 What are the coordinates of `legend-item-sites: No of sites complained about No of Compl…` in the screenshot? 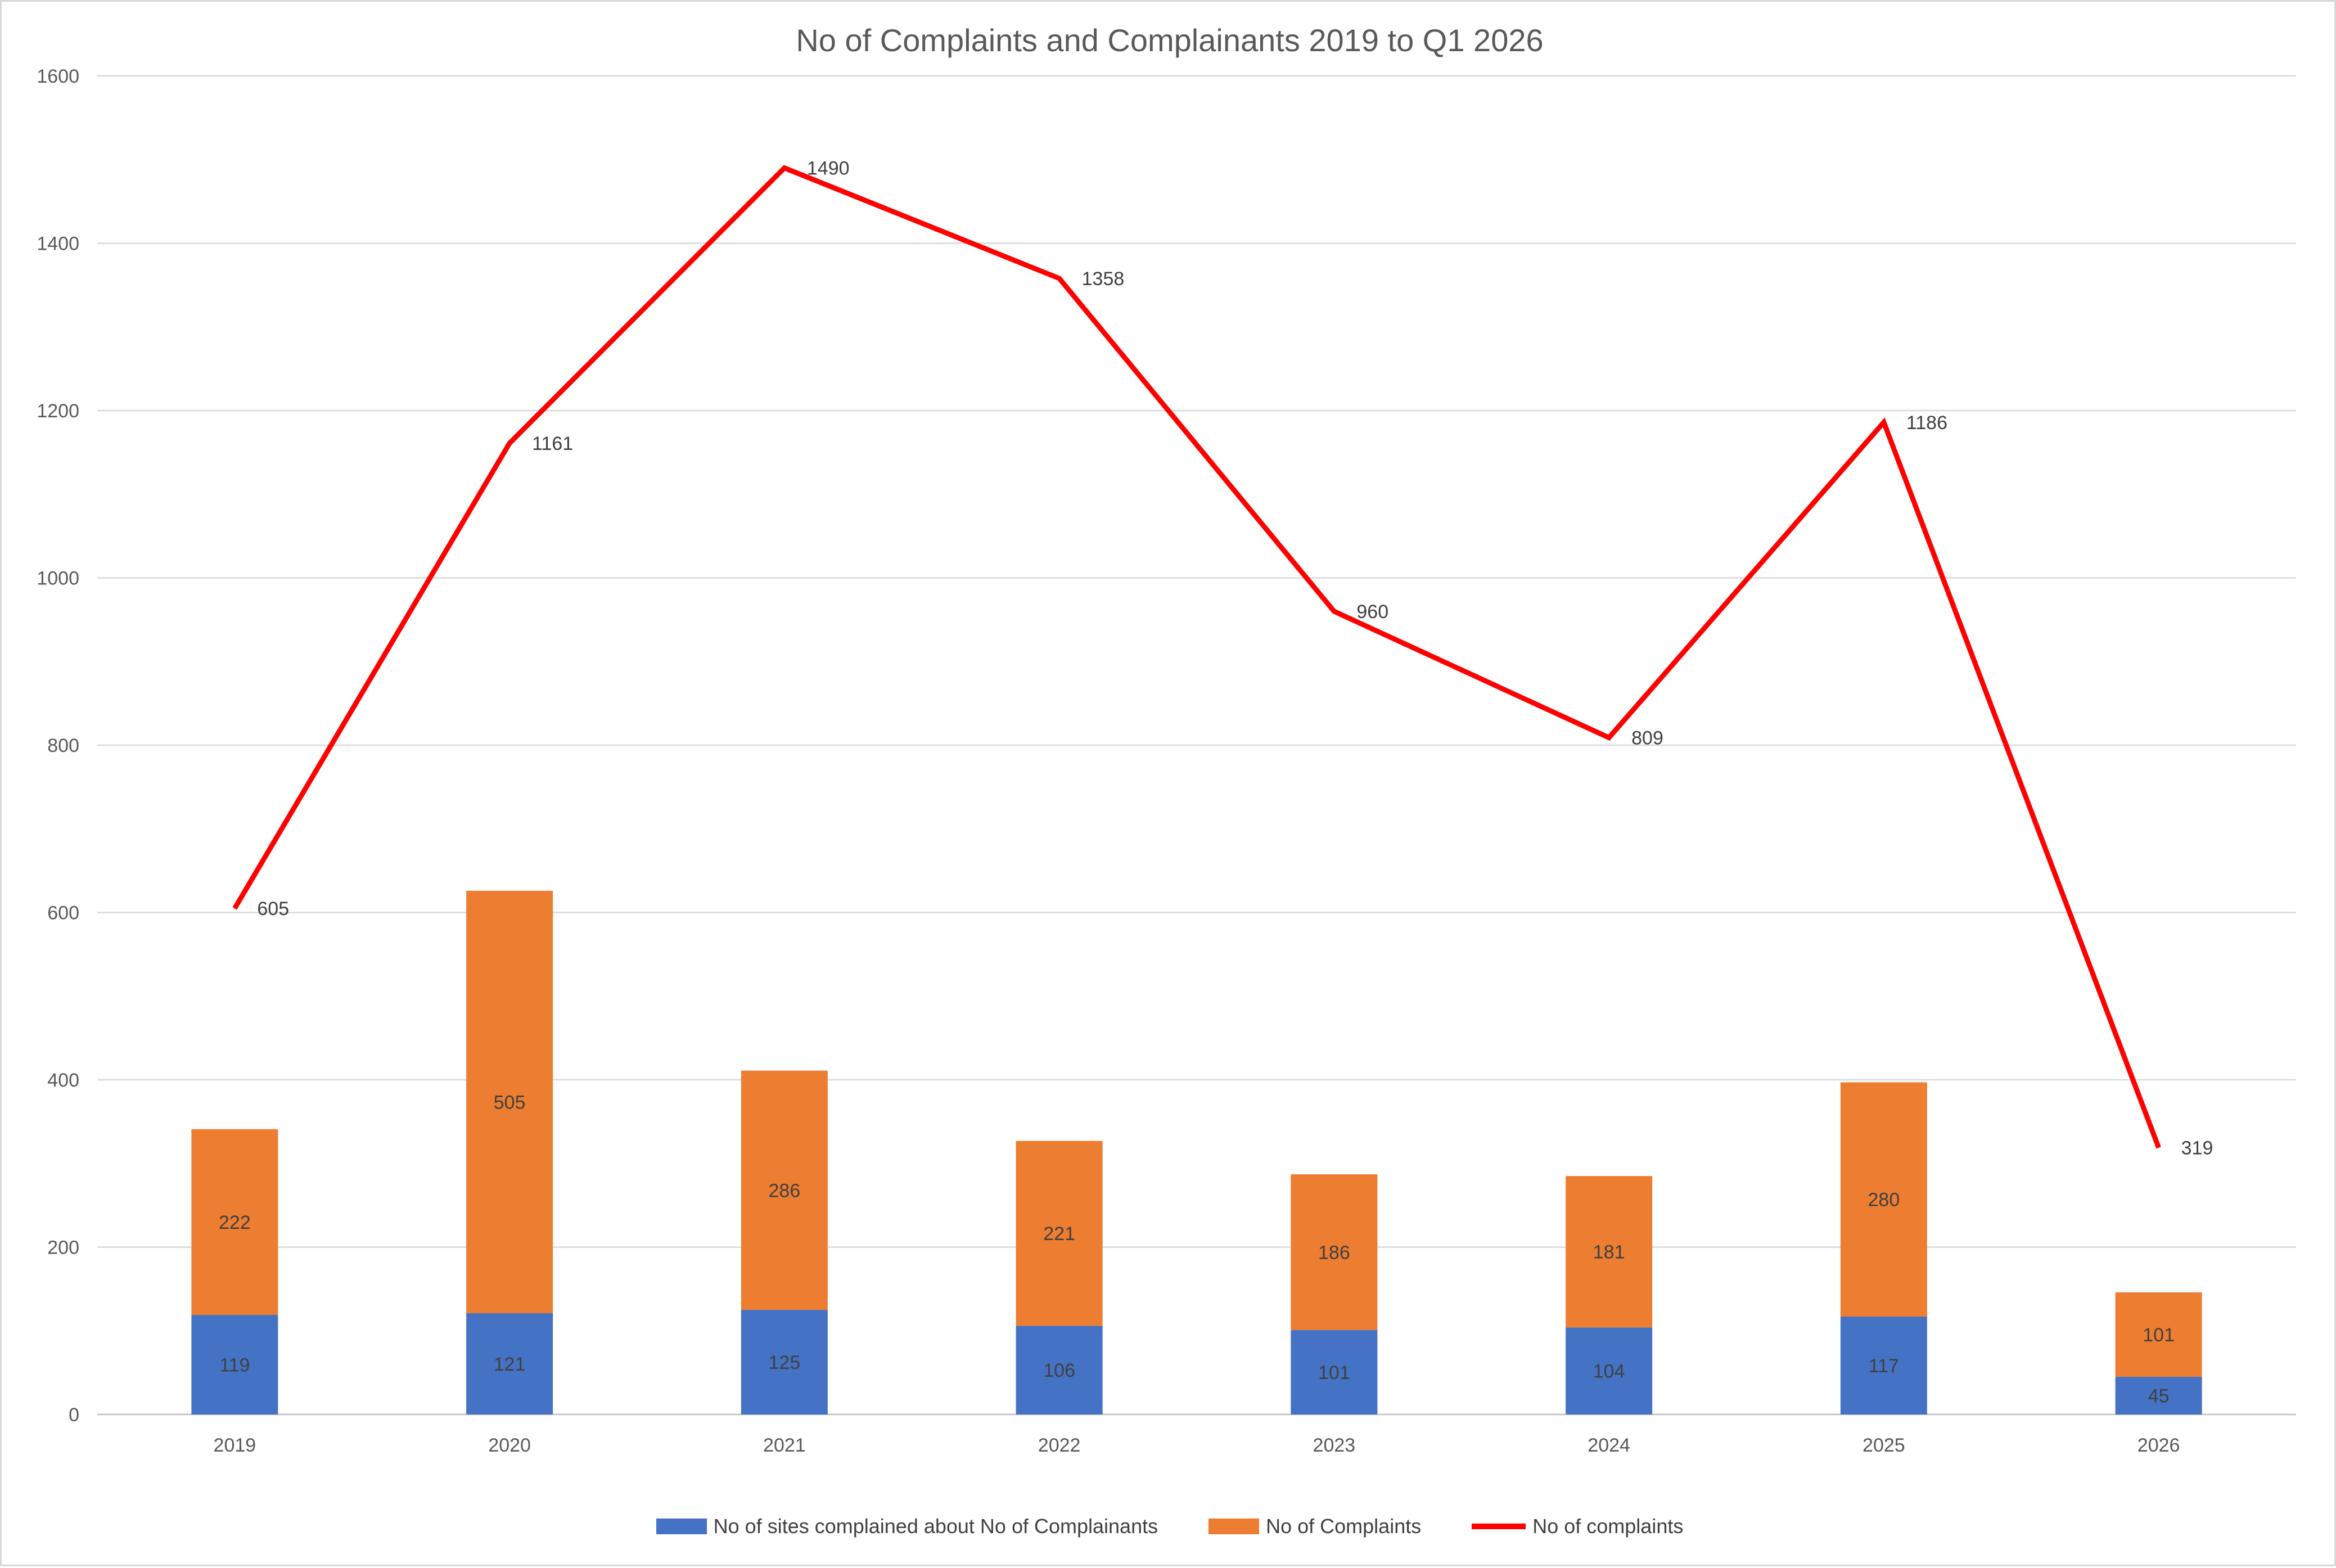 It's located at (907, 1526).